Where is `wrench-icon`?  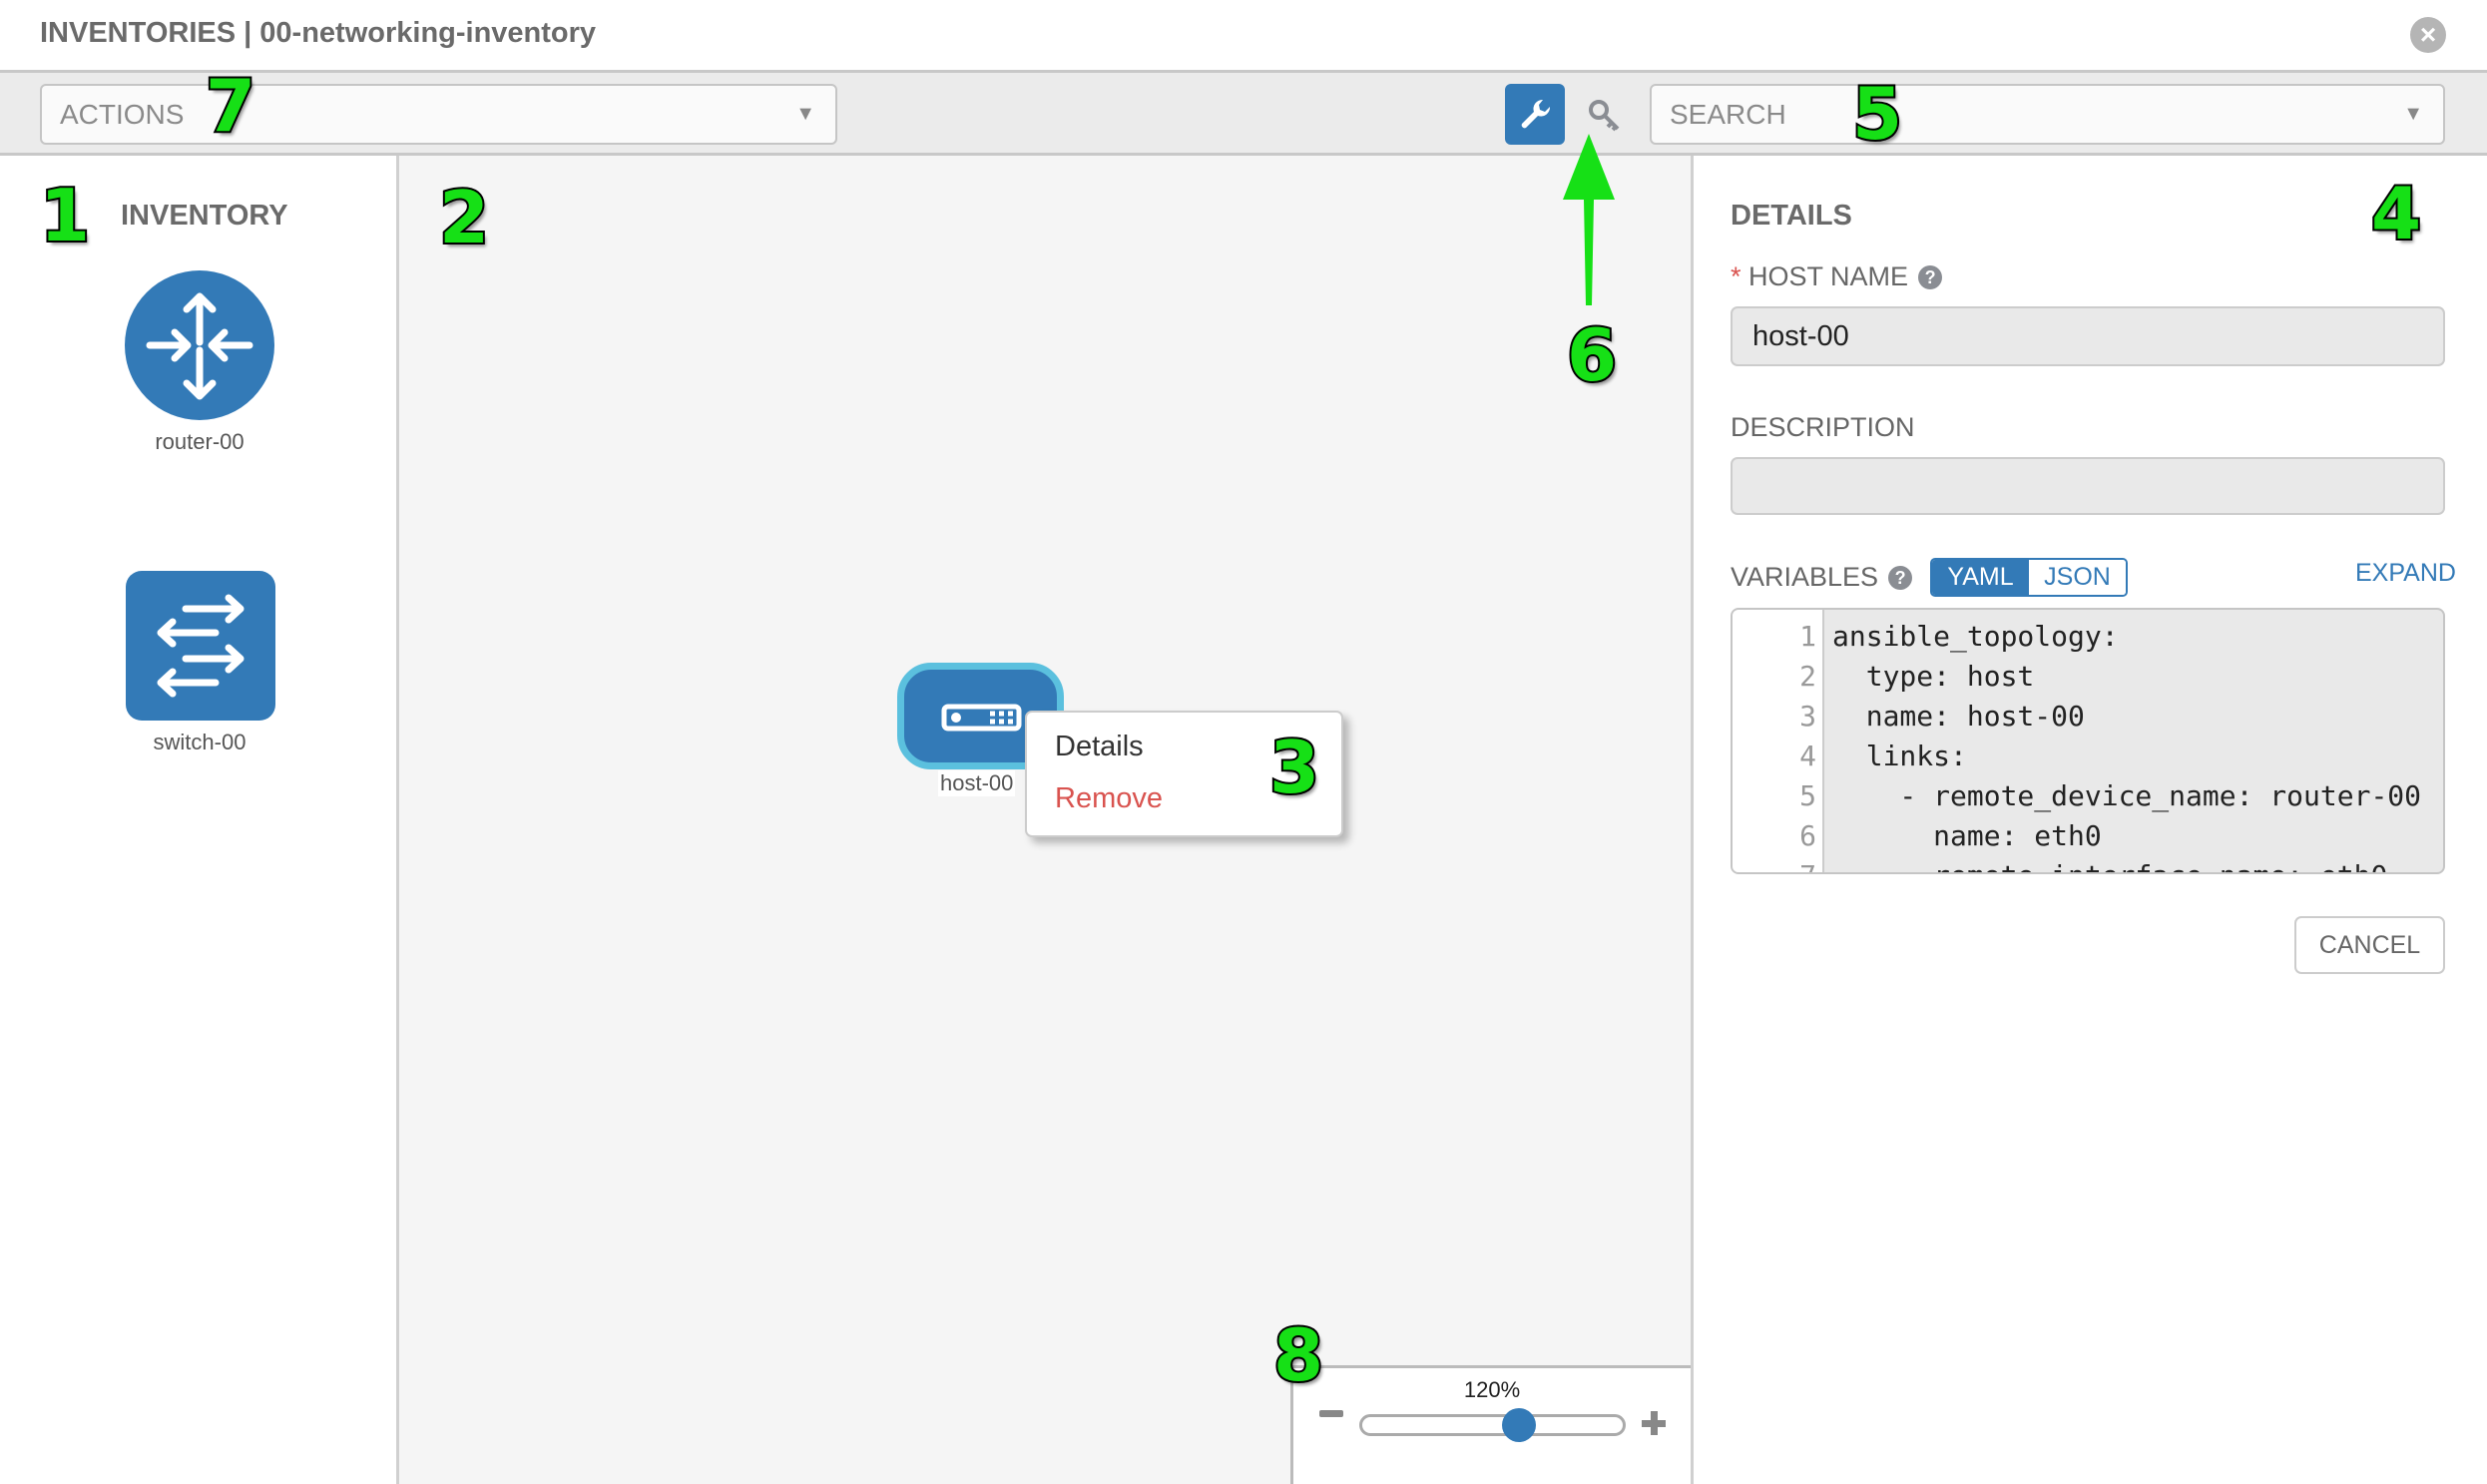
wrench-icon is located at coordinates (1536, 114).